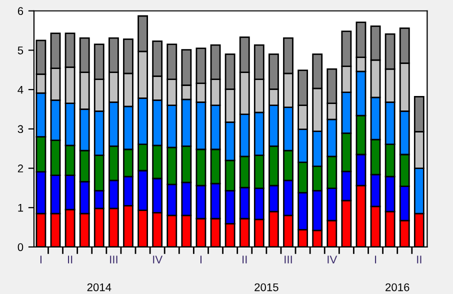  I want to click on text: 2015, so click(266, 287).